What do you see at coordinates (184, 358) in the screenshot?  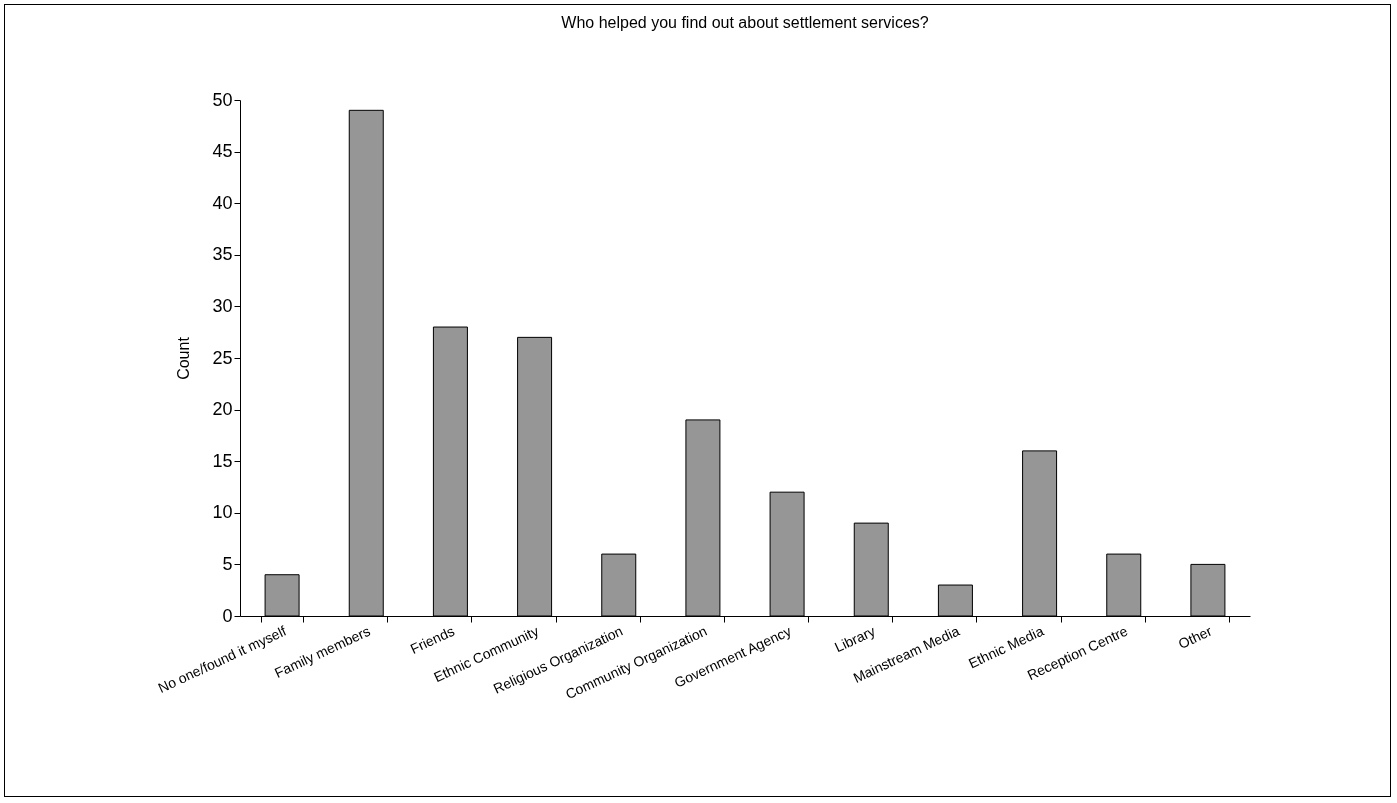 I see `y-axis-title: Count` at bounding box center [184, 358].